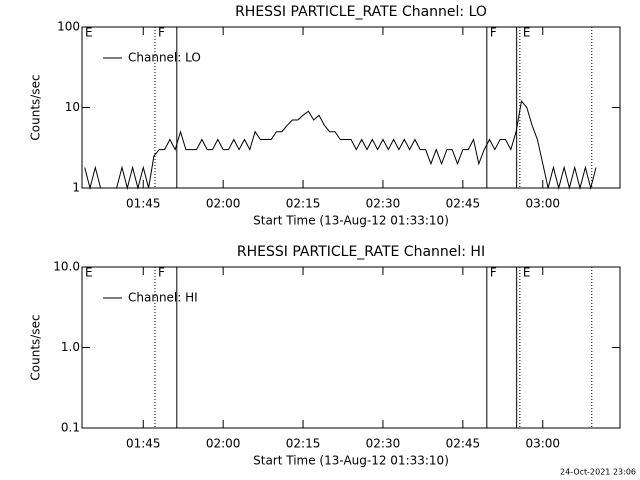 This screenshot has height=480, width=640. Describe the element at coordinates (76, 188) in the screenshot. I see `y-tick-label: 1` at that location.